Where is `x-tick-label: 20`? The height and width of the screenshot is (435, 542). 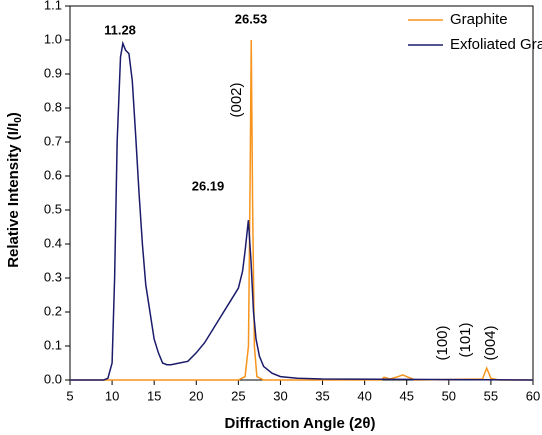 x-tick-label: 20 is located at coordinates (196, 395).